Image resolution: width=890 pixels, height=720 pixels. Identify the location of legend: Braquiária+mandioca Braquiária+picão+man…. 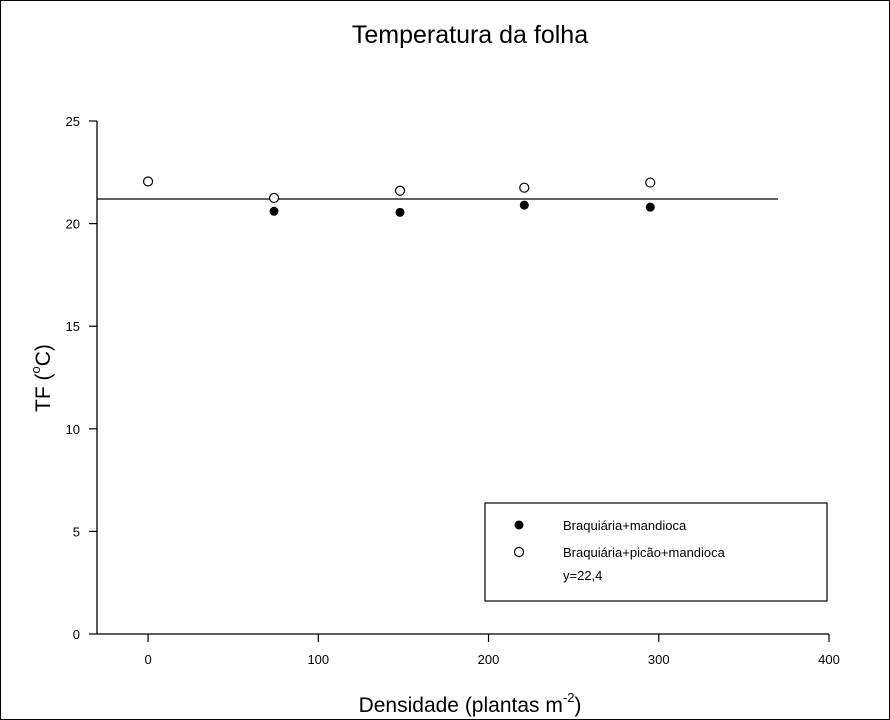
(656, 552).